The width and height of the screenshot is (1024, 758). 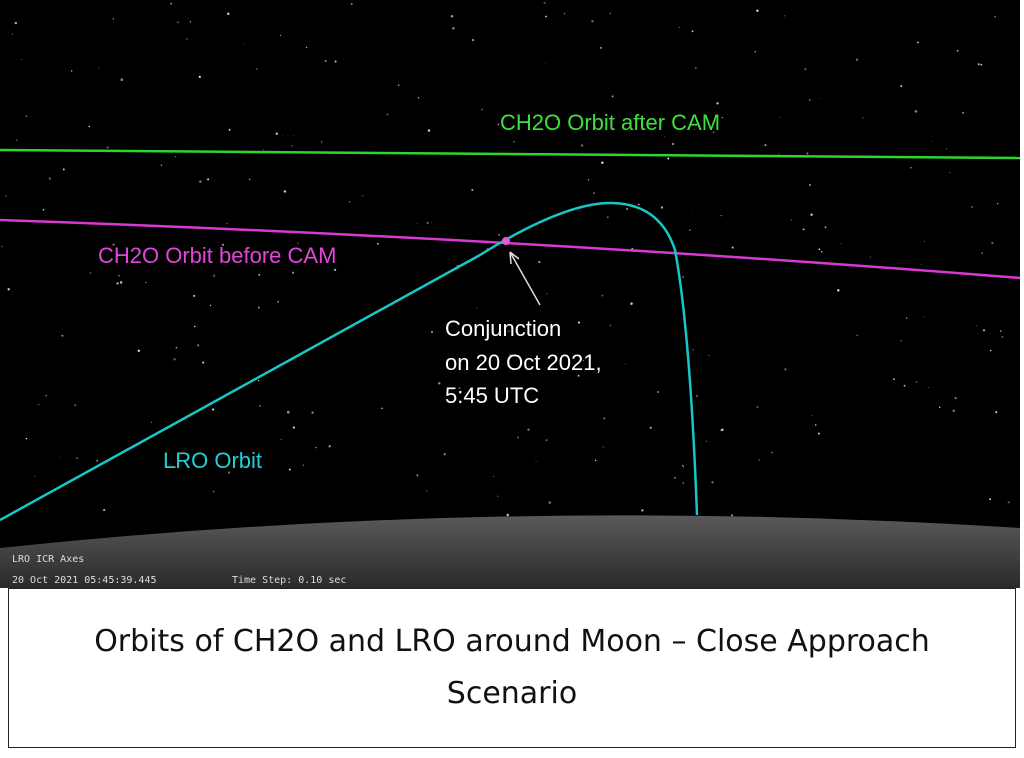 What do you see at coordinates (289, 580) in the screenshot?
I see `overlay-text: Time Step: 0.10 sec` at bounding box center [289, 580].